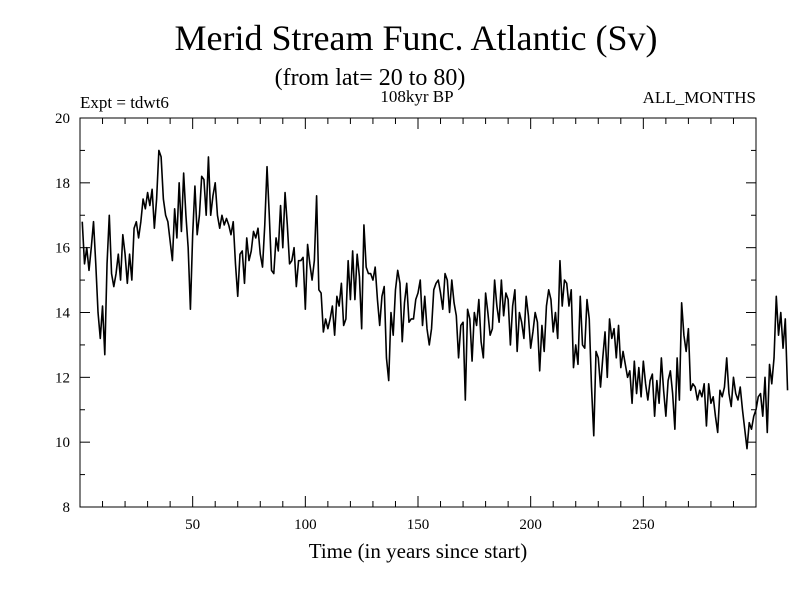 This screenshot has width=800, height=600. I want to click on experiment-label: Expt = tdwt6, so click(124, 102).